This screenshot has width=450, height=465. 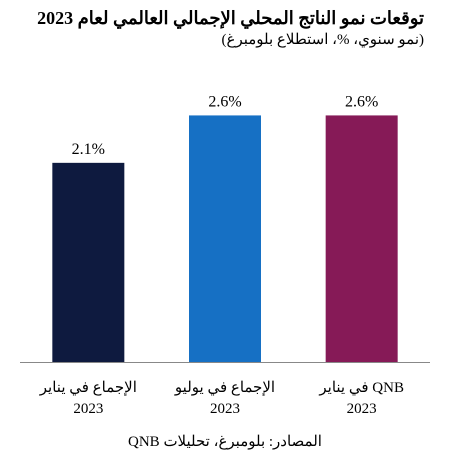 What do you see at coordinates (88, 409) in the screenshot?
I see `category-label-1-line-2: 2023` at bounding box center [88, 409].